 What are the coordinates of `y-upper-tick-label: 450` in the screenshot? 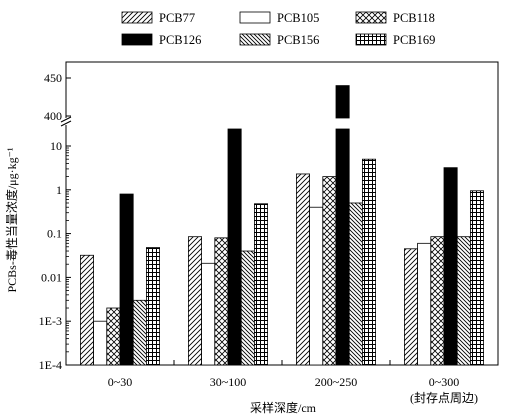 It's located at (53, 78).